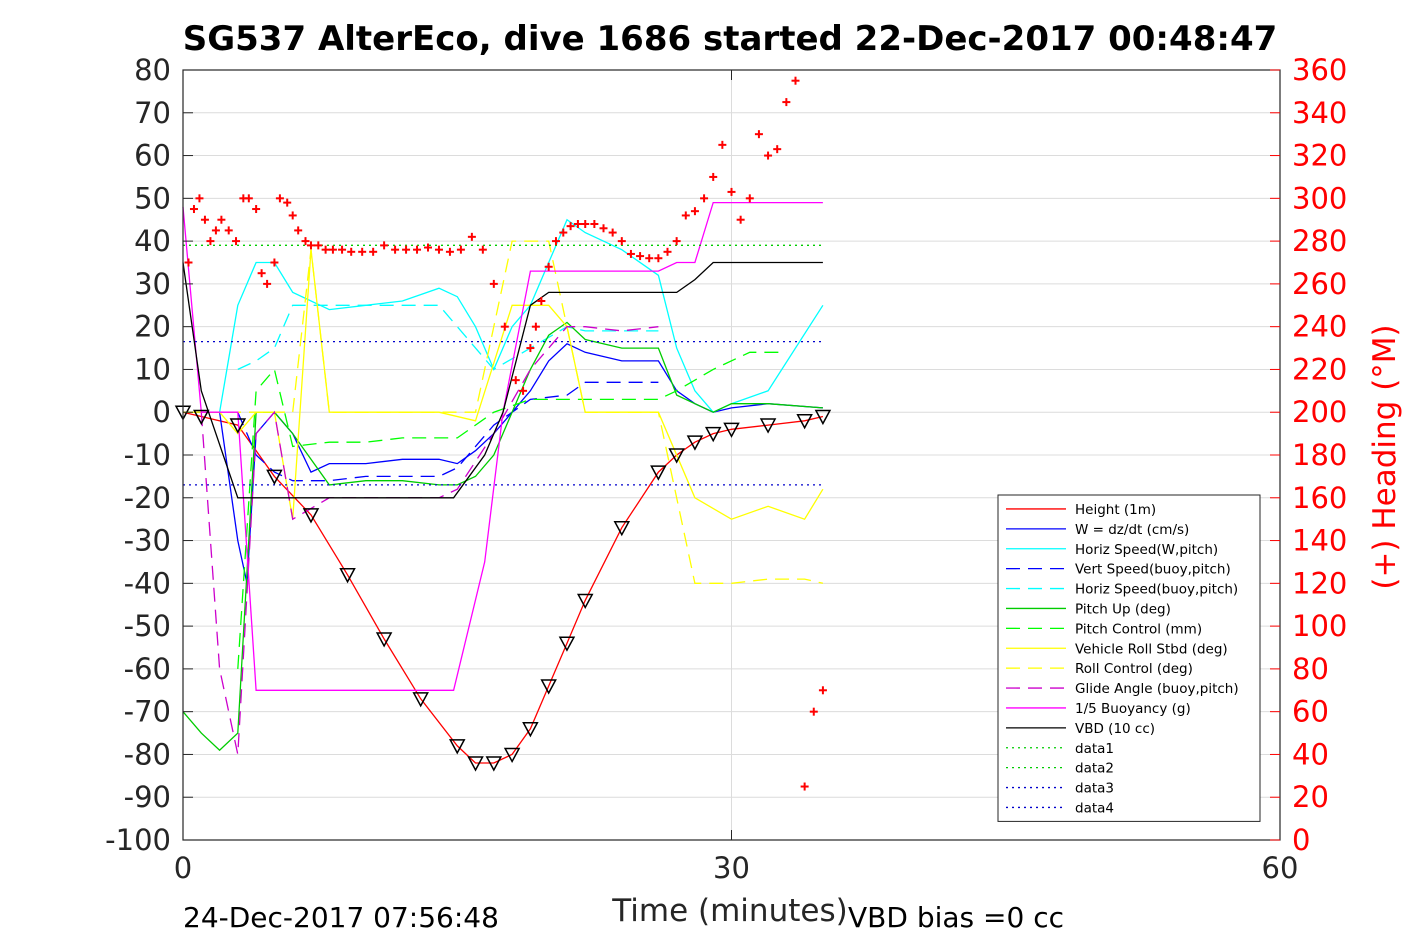  Describe the element at coordinates (152, 70) in the screenshot. I see `y-tick-label: 80` at that location.